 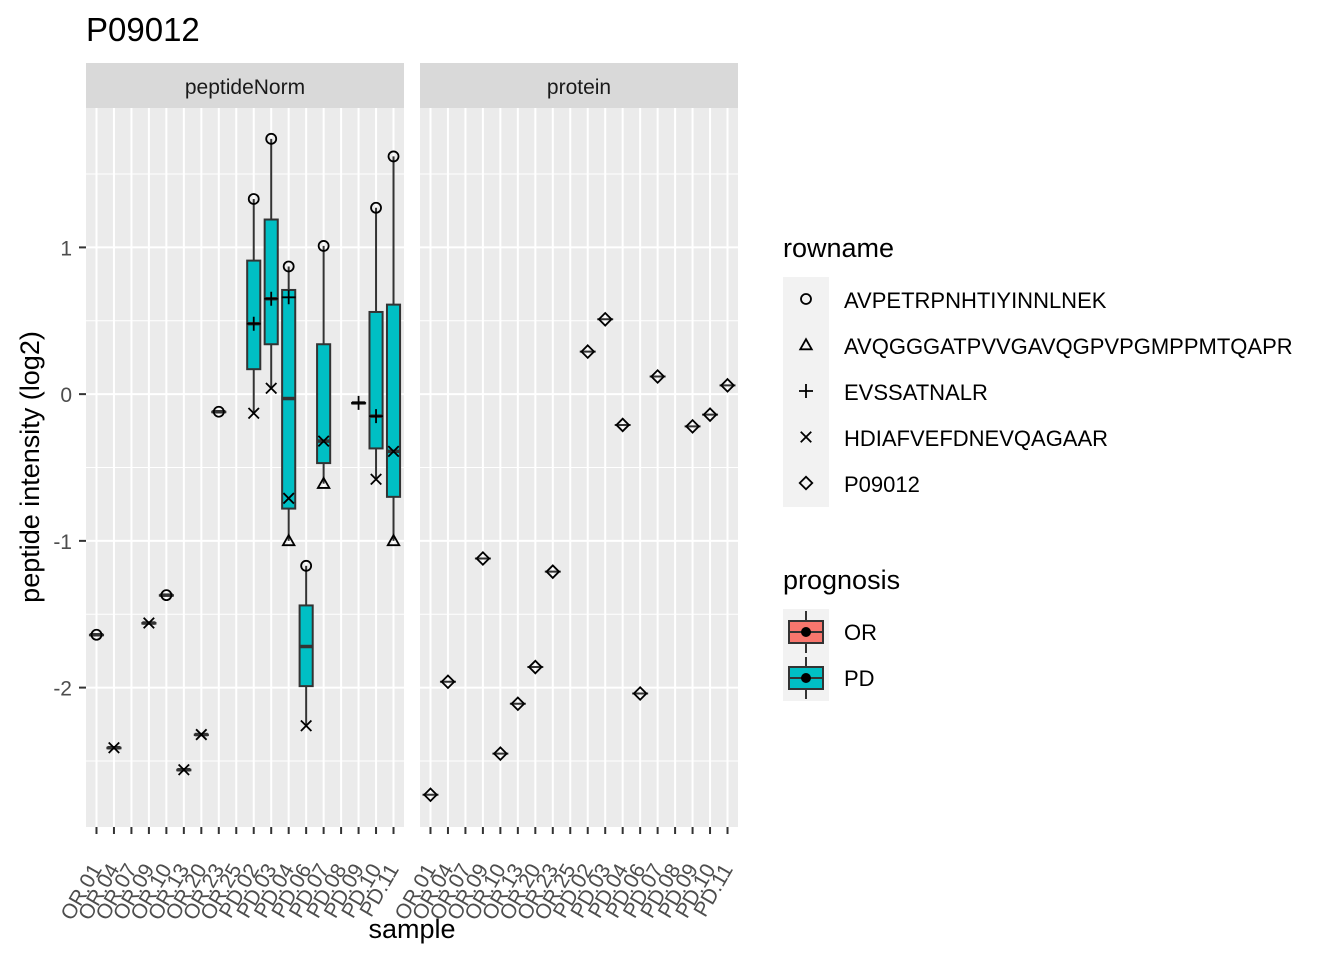 What do you see at coordinates (1068, 346) in the screenshot?
I see `legend-rowname-label: AVQGGGATPVVGAVQGPVPGMPPMTQAPR` at bounding box center [1068, 346].